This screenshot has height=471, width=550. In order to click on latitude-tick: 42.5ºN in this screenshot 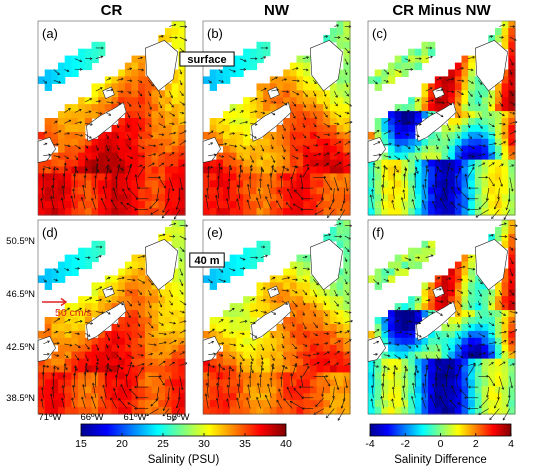, I will do `click(20, 347)`.